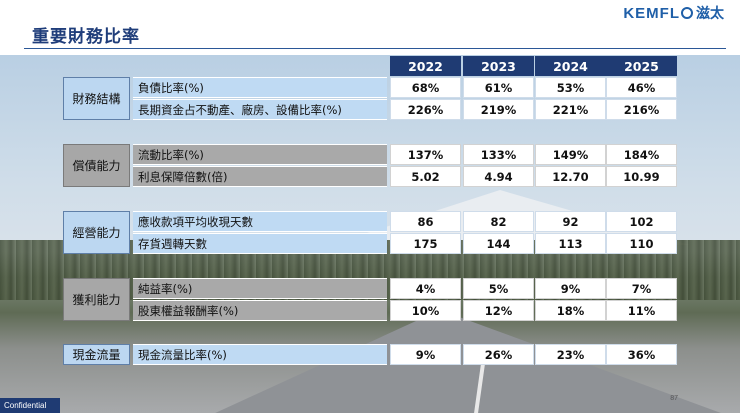  Describe the element at coordinates (425, 310) in the screenshot. I see `value-cell: 10%` at that location.